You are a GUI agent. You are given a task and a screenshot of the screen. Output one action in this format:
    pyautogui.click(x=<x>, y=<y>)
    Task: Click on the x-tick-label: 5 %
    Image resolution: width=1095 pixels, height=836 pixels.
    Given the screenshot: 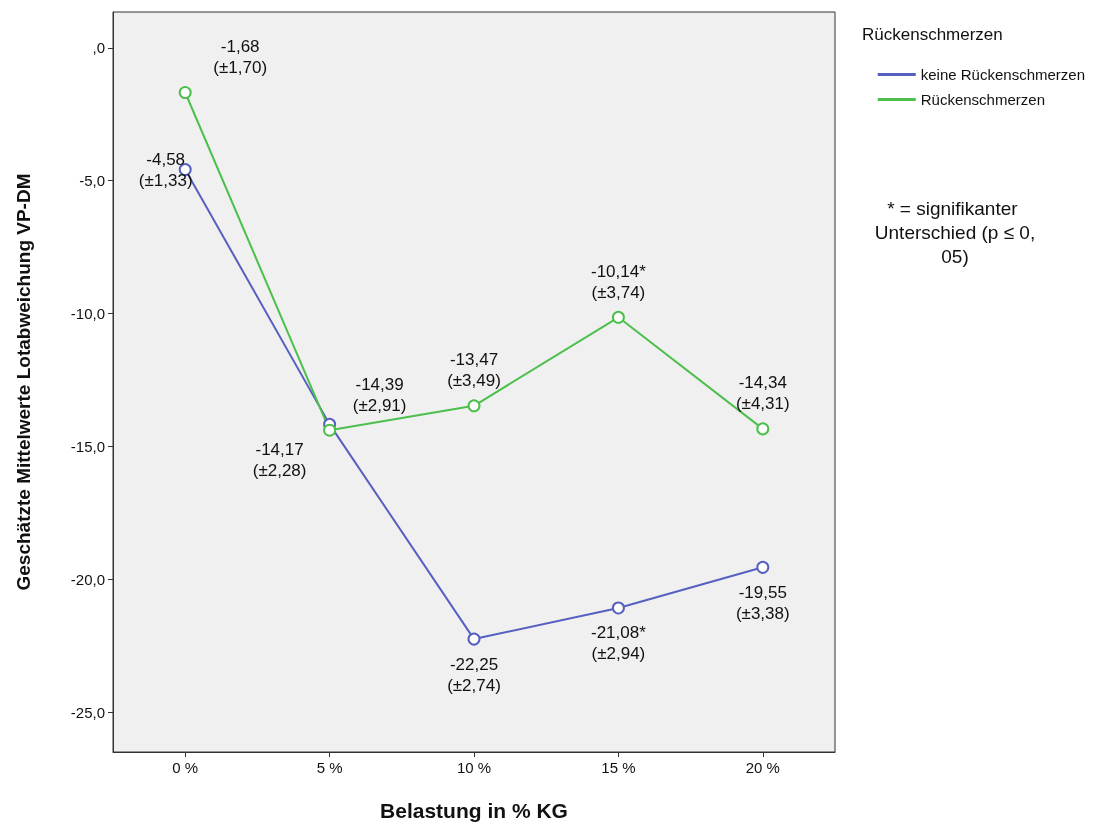 What is the action you would take?
    pyautogui.click(x=329, y=767)
    